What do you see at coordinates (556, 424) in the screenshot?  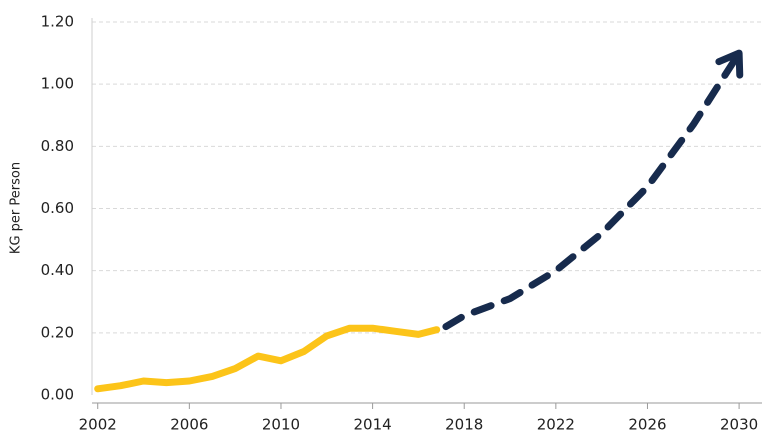 I see `x-tick-label: 2022` at bounding box center [556, 424].